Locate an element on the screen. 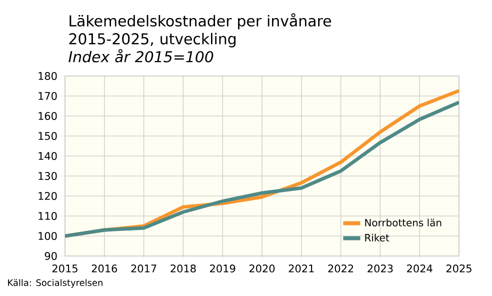 The image size is (492, 296). y-tick-label: 110 is located at coordinates (47, 216).